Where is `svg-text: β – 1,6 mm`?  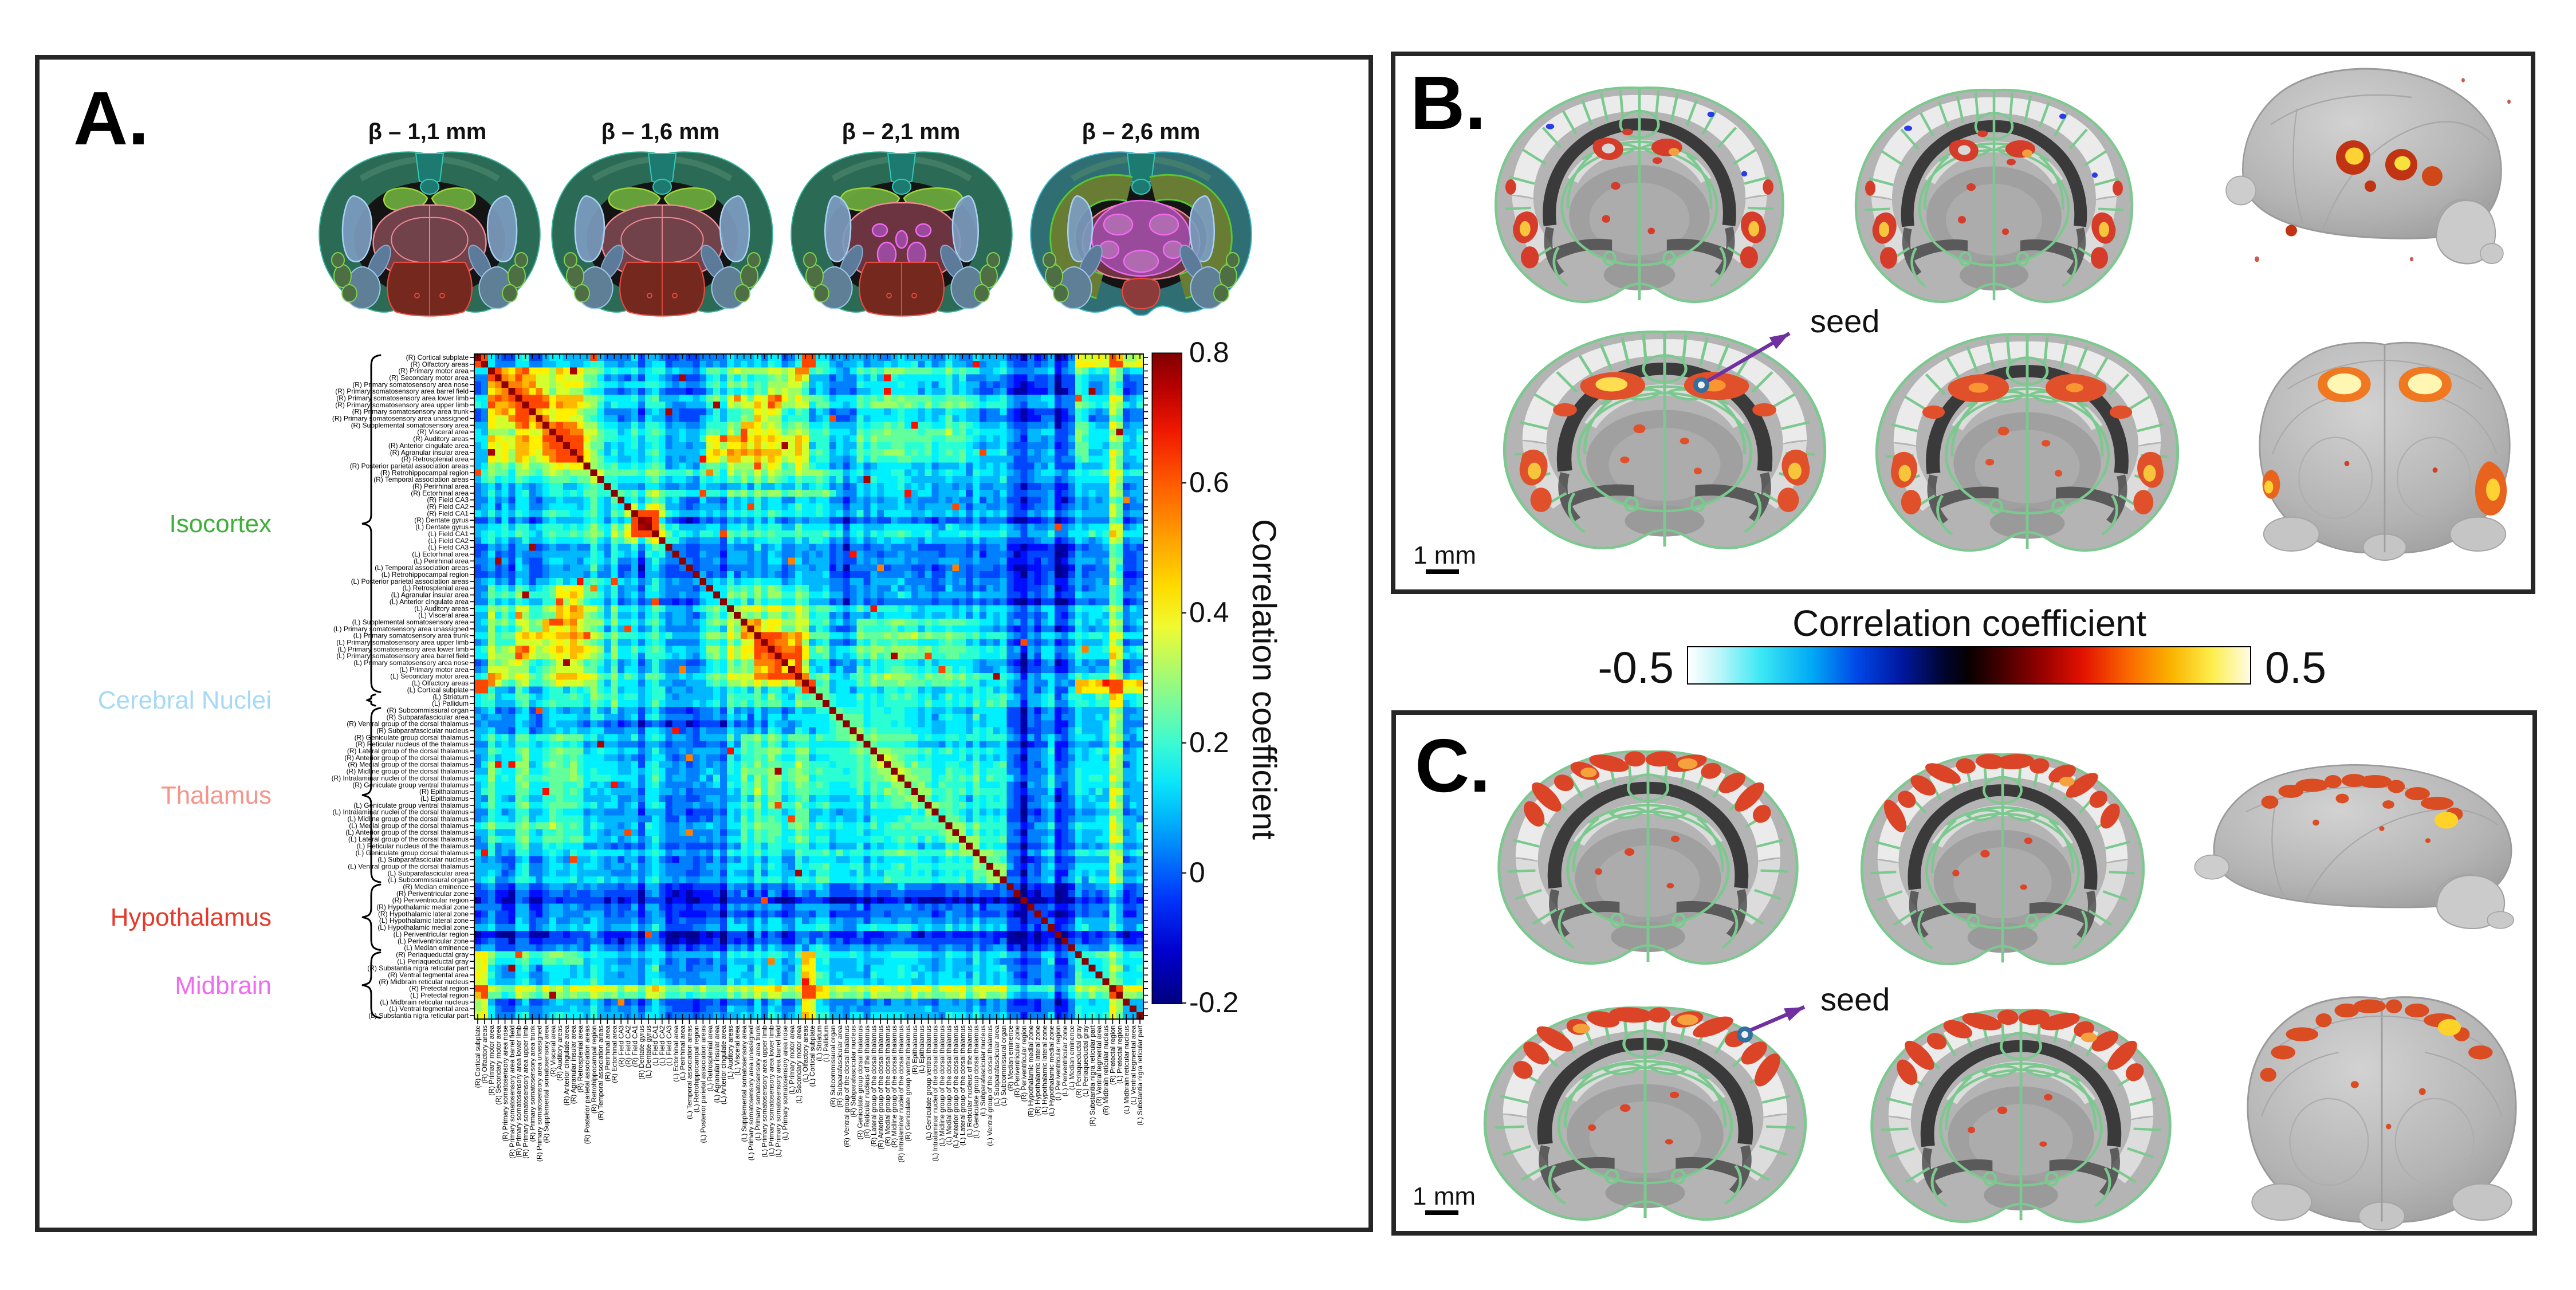 svg-text: β – 1,6 mm is located at coordinates (660, 131).